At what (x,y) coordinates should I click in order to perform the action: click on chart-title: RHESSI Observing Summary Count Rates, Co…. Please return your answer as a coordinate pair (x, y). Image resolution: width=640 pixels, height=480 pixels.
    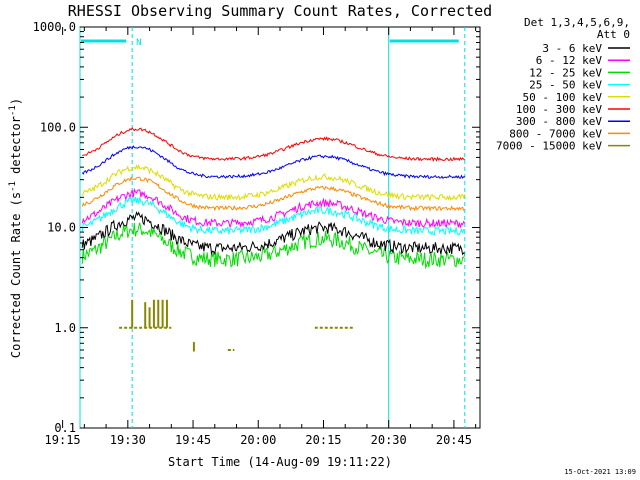
    Looking at the image, I should click on (280, 11).